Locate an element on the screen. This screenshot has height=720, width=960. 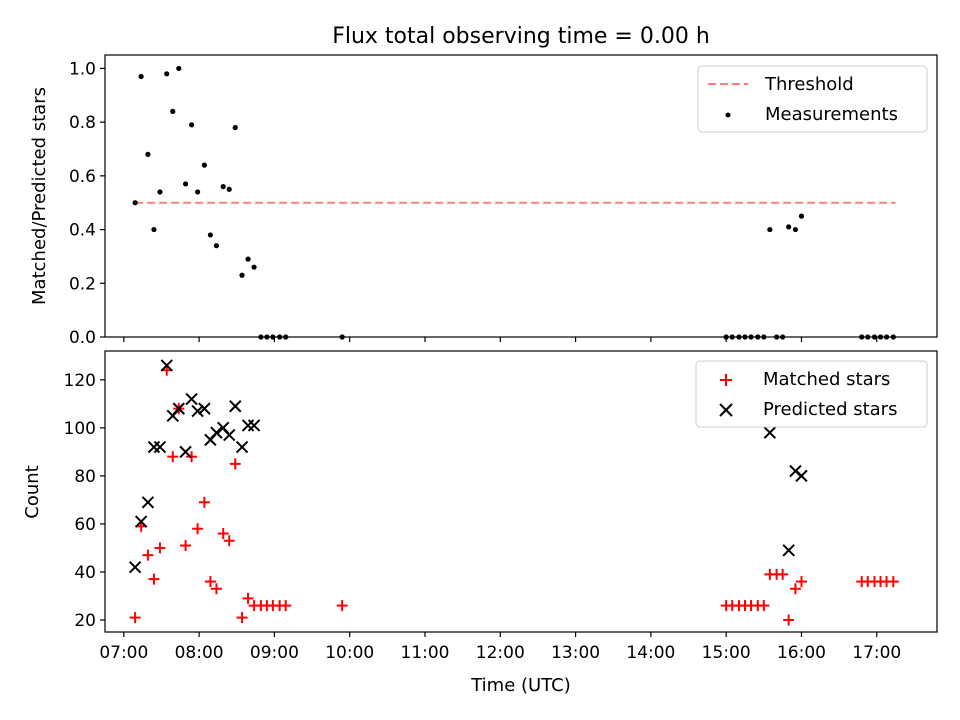
legend-matched-swatch is located at coordinates (726, 380).